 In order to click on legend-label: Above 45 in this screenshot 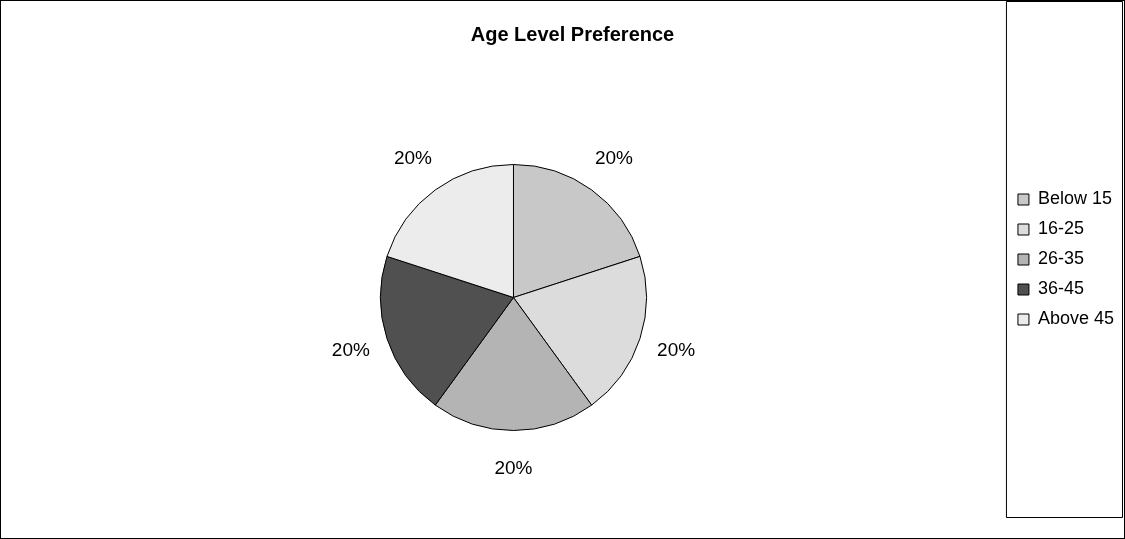, I will do `click(1075, 318)`.